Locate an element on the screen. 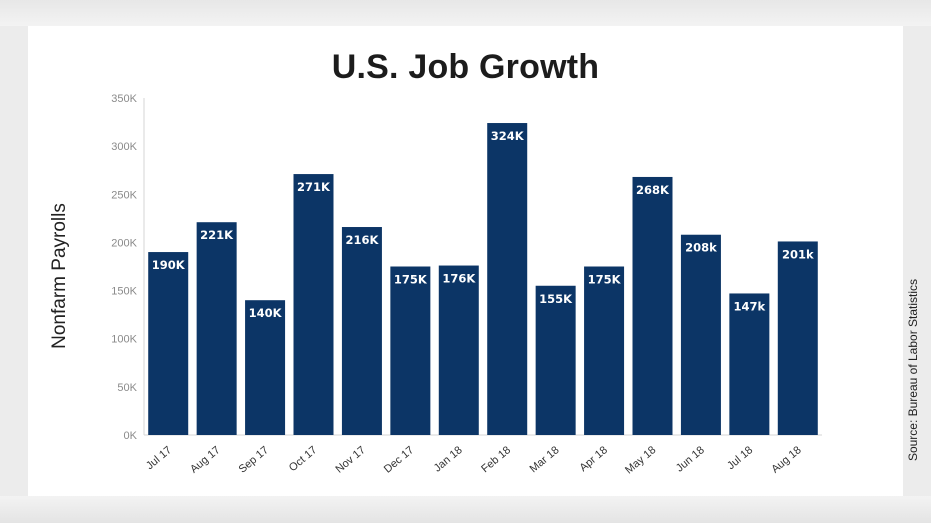  data-label: 324K is located at coordinates (508, 136).